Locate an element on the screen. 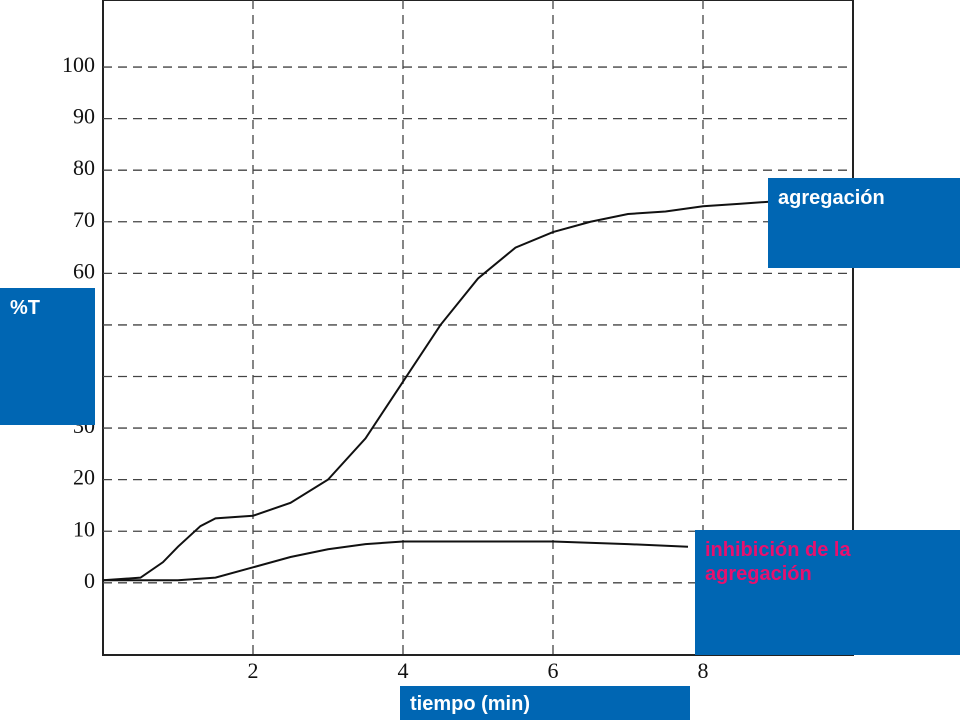 The image size is (960, 720). y-tick-label: 80 is located at coordinates (84, 167).